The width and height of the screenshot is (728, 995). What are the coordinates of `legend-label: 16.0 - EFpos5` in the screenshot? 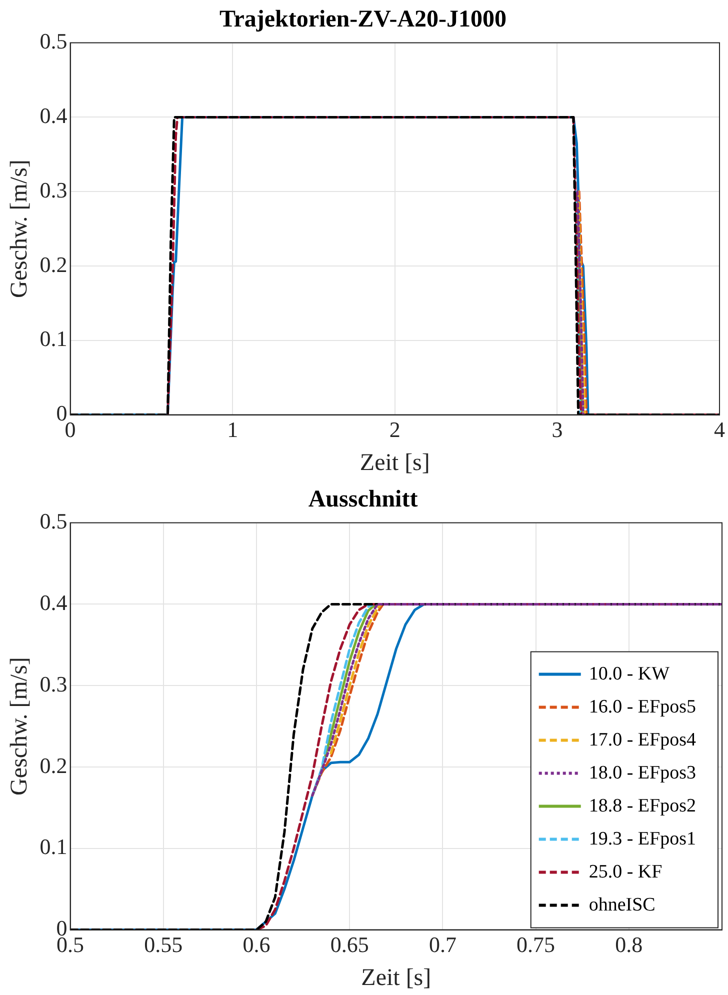 It's located at (642, 707).